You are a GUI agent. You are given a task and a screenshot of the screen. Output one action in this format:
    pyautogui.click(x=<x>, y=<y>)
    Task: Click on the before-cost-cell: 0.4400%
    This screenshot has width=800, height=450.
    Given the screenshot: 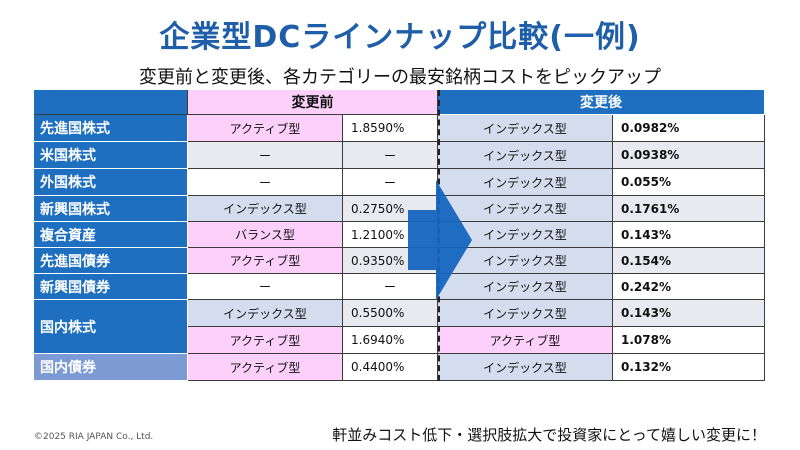 What is the action you would take?
    pyautogui.click(x=390, y=367)
    